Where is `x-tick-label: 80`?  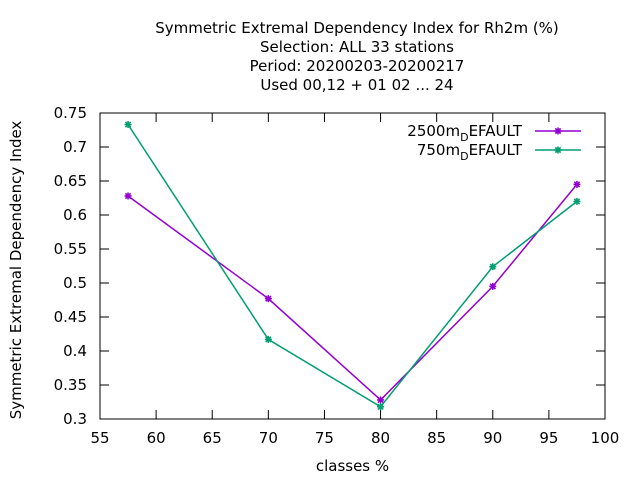
x-tick-label: 80 is located at coordinates (380, 438).